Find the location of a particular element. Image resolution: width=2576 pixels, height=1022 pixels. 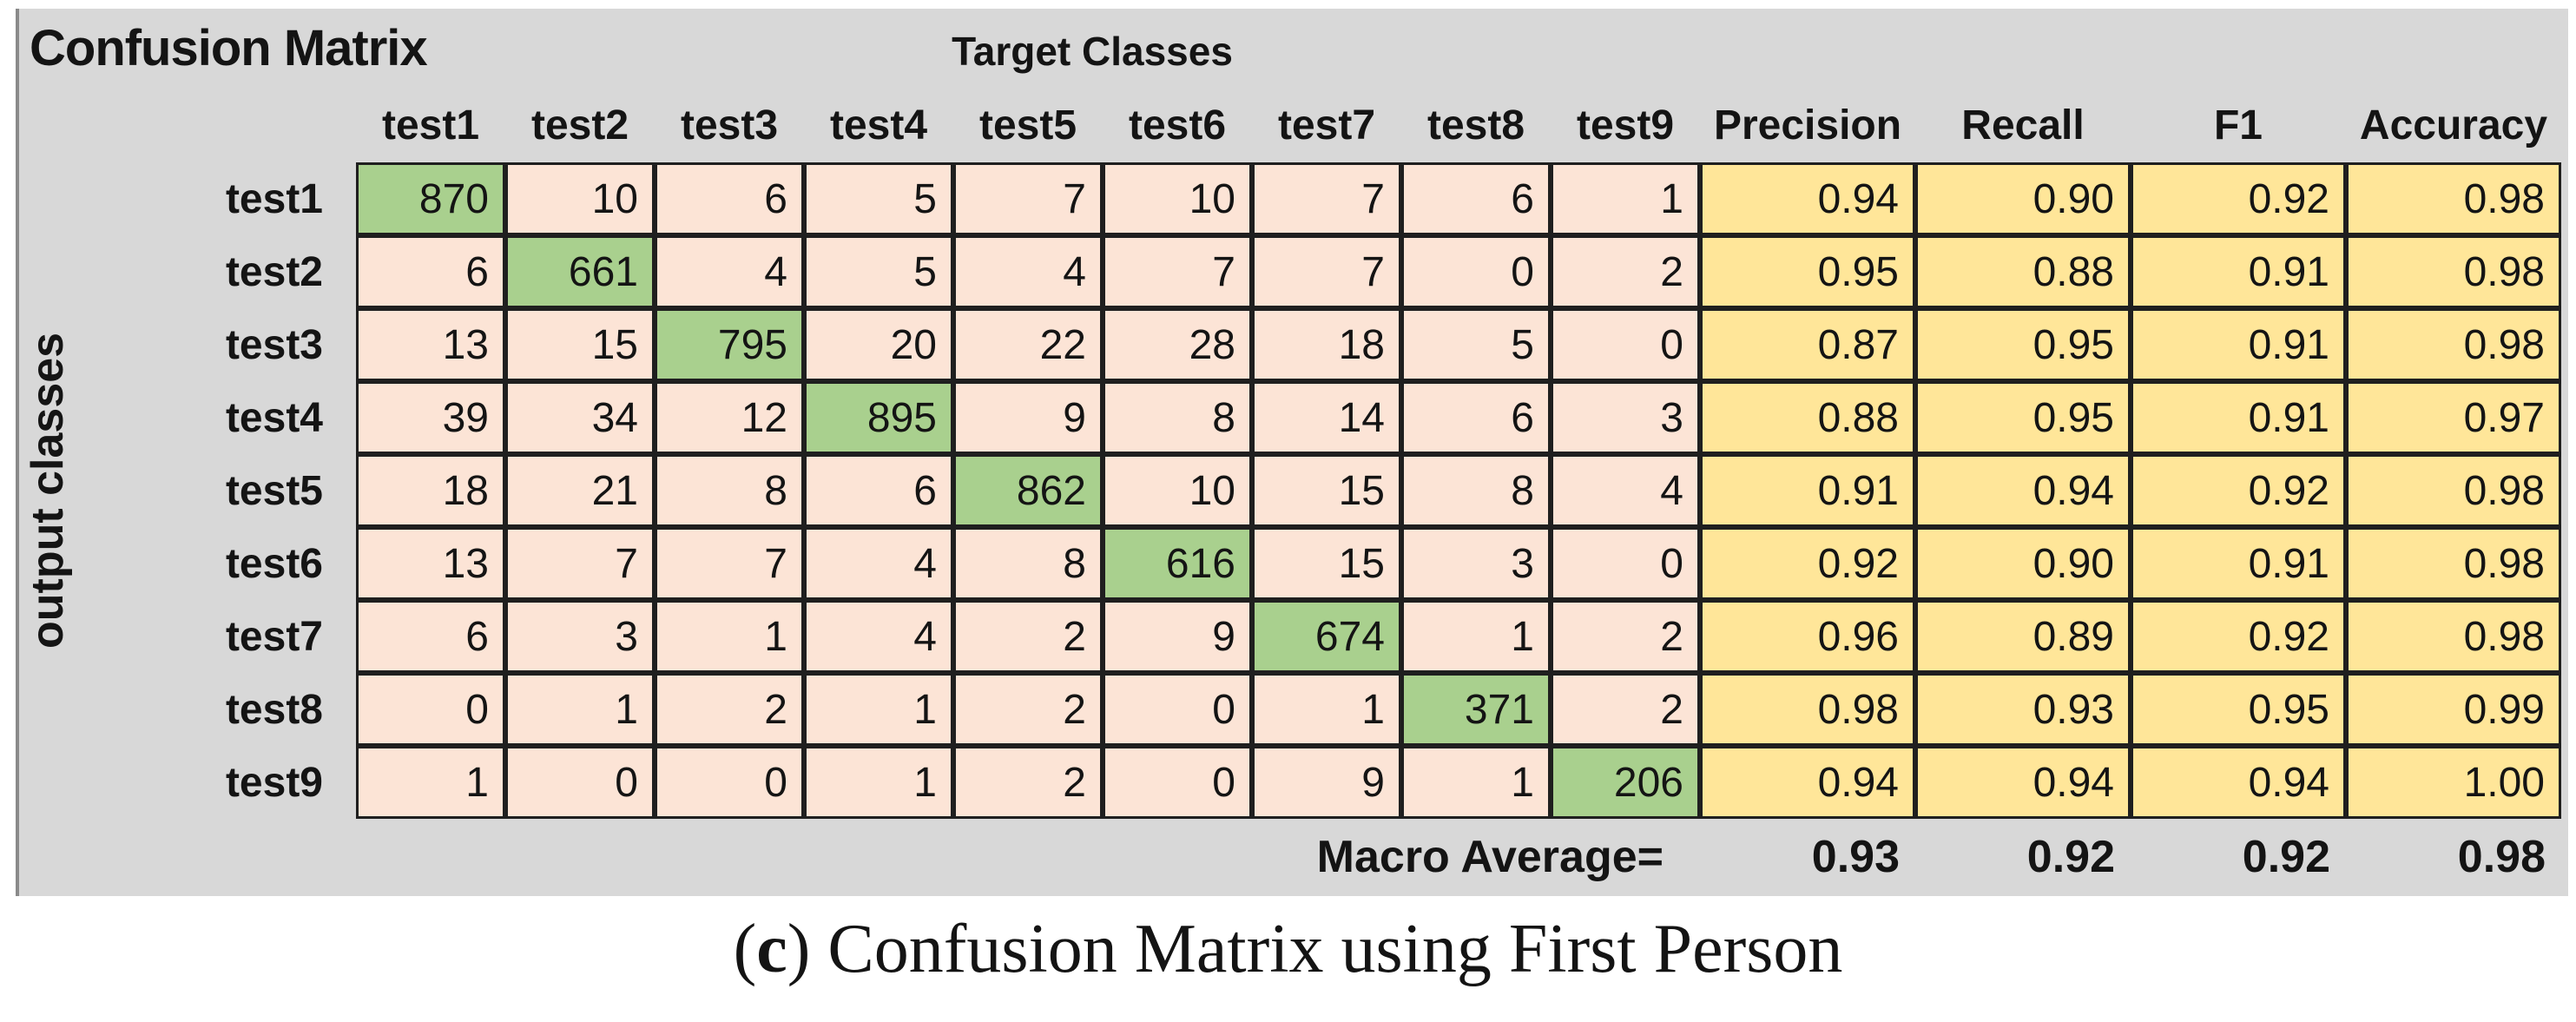

metric-cell-test7-accuracy: 0.98 is located at coordinates (2453, 636).